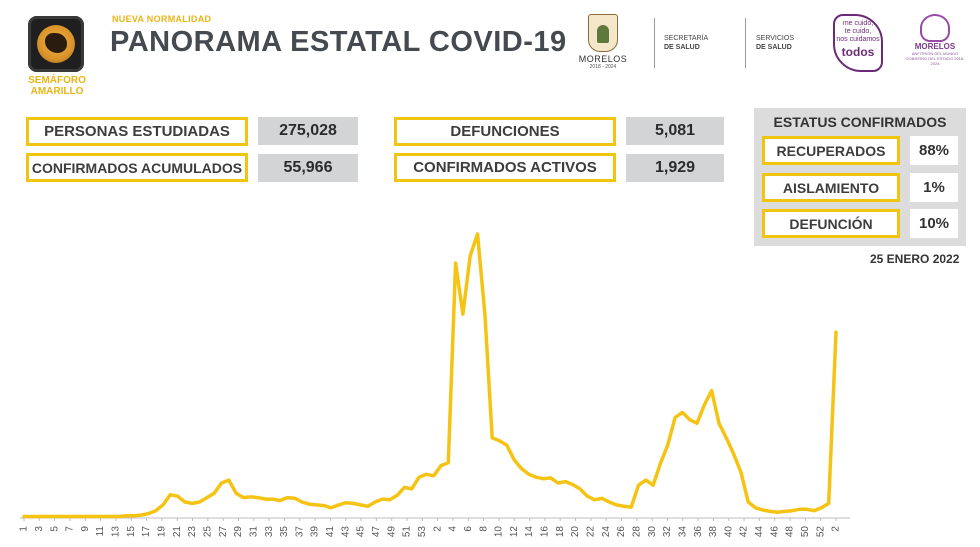  Describe the element at coordinates (603, 59) in the screenshot. I see `morelos-logo-label: MORELOS` at that location.